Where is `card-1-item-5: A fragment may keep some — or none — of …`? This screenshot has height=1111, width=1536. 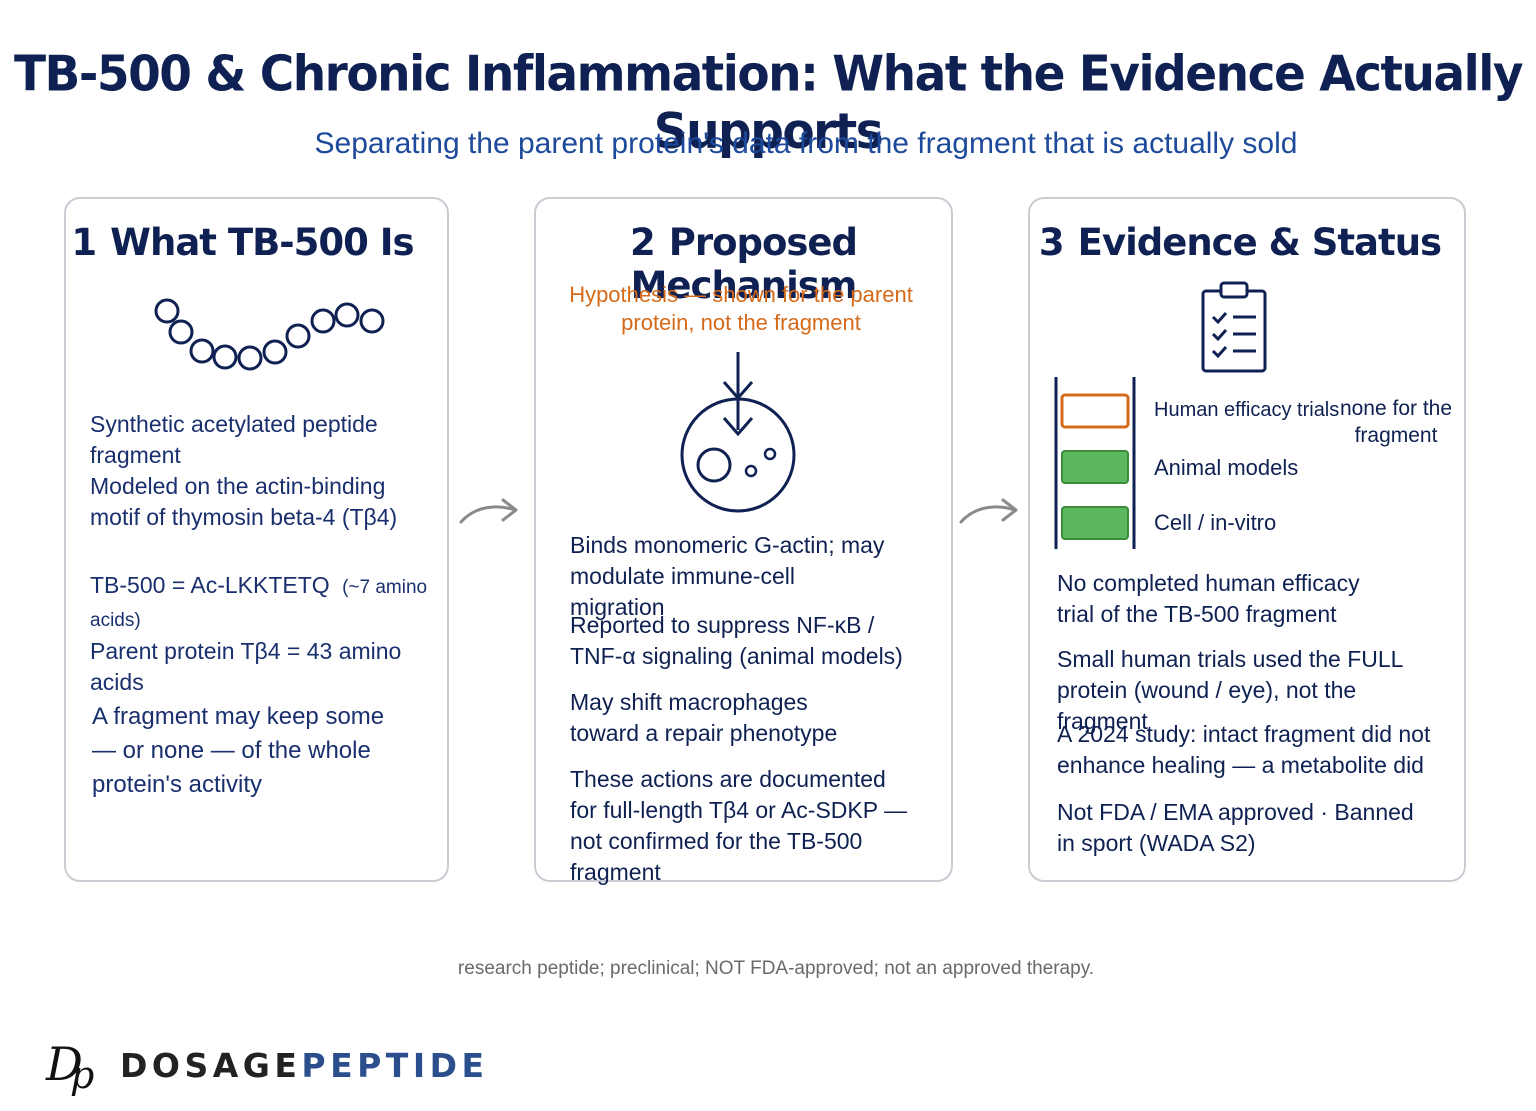
card-1-item-5: A fragment may keep some — or none — of … is located at coordinates (238, 750).